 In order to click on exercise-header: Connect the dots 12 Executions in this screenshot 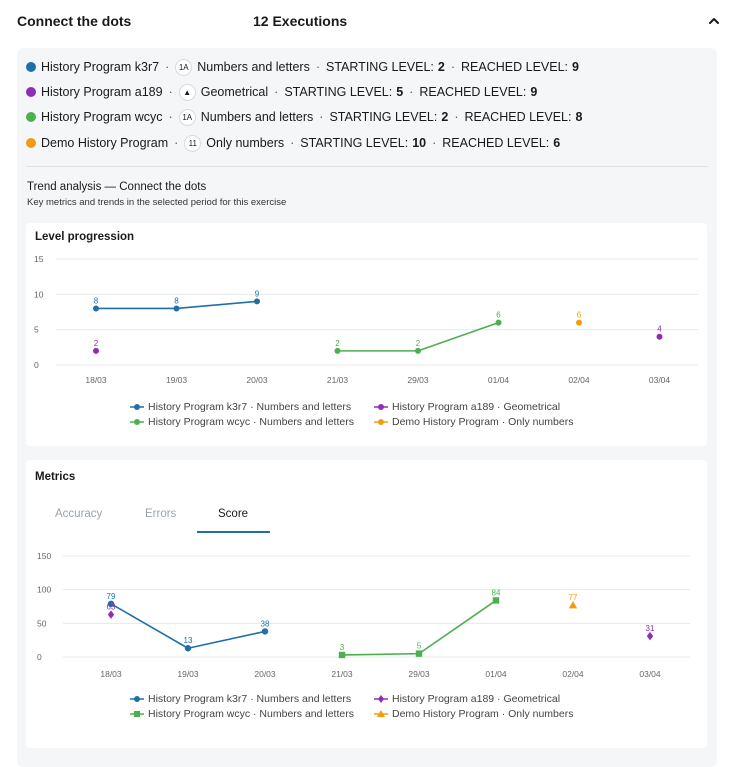, I will do `click(365, 22)`.